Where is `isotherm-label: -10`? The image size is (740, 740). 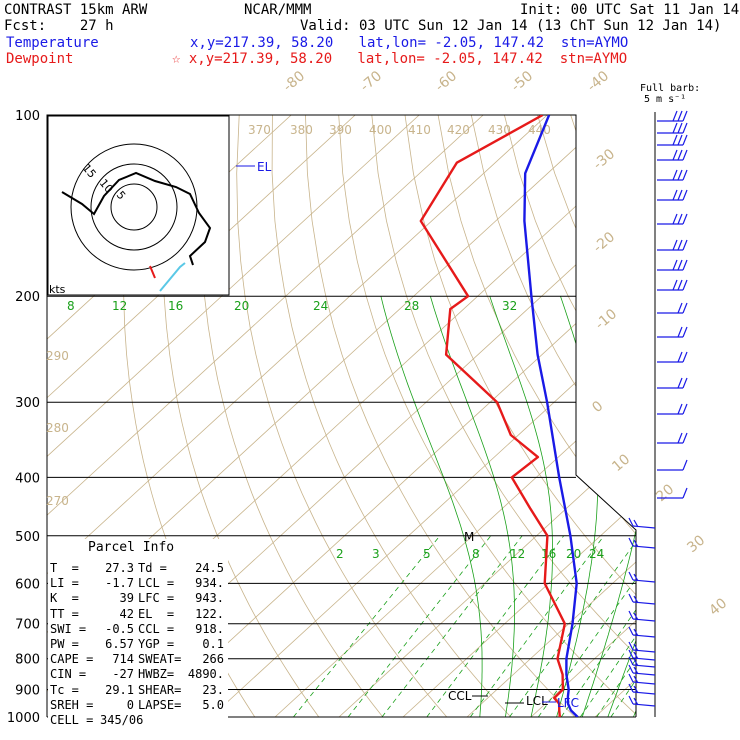
isotherm-label: -10 is located at coordinates (606, 319).